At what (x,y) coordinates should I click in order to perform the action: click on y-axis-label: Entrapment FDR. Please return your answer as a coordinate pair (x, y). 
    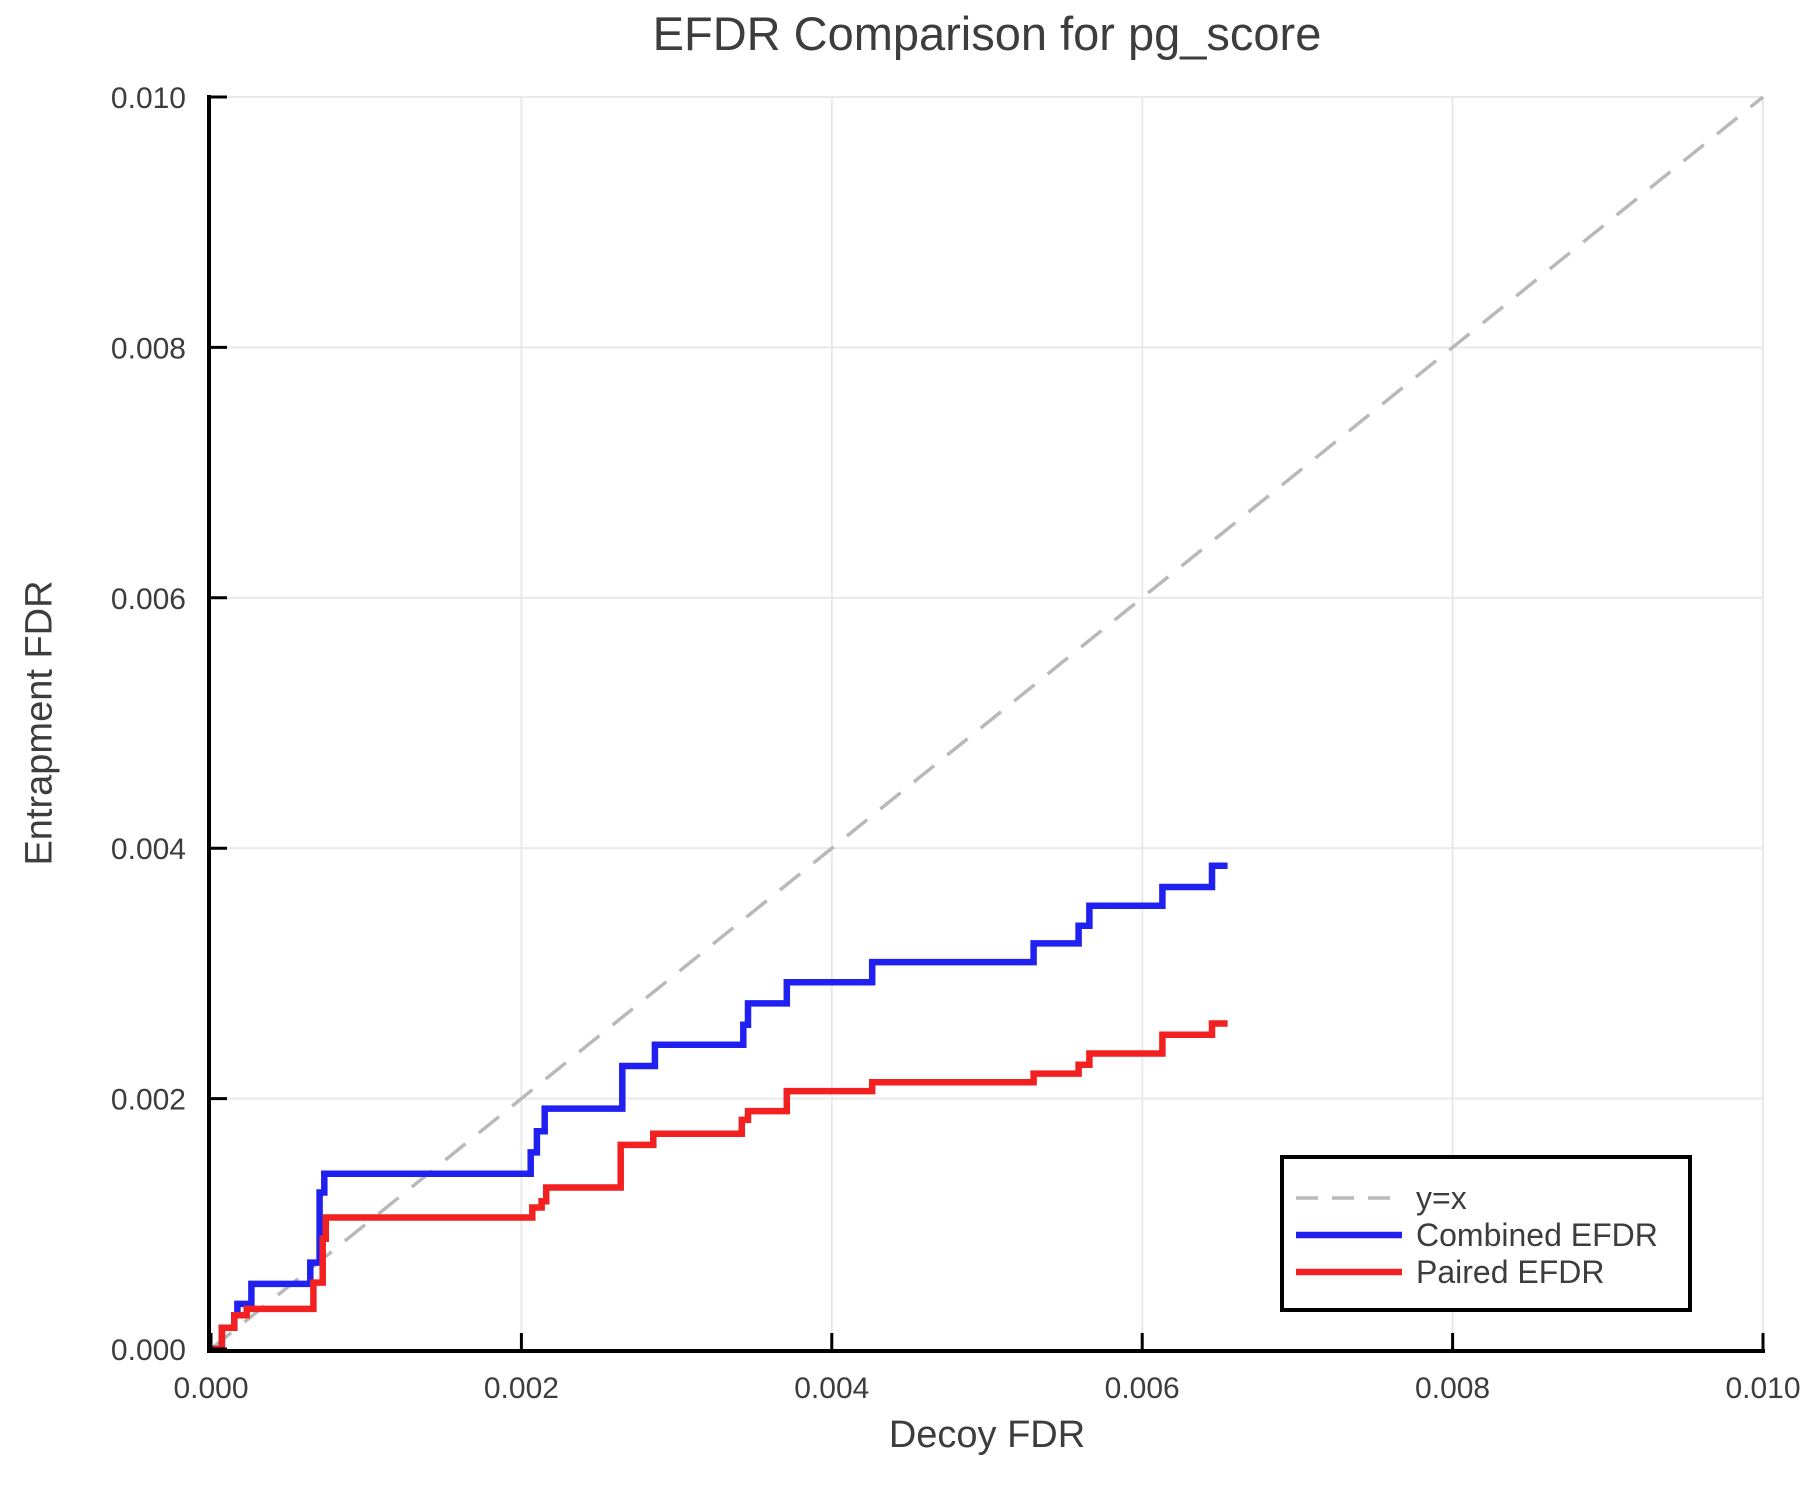
    Looking at the image, I should click on (39, 723).